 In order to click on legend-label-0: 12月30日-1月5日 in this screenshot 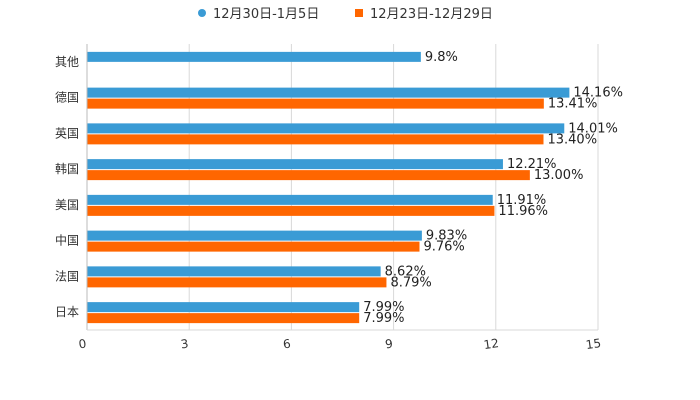, I will do `click(266, 14)`.